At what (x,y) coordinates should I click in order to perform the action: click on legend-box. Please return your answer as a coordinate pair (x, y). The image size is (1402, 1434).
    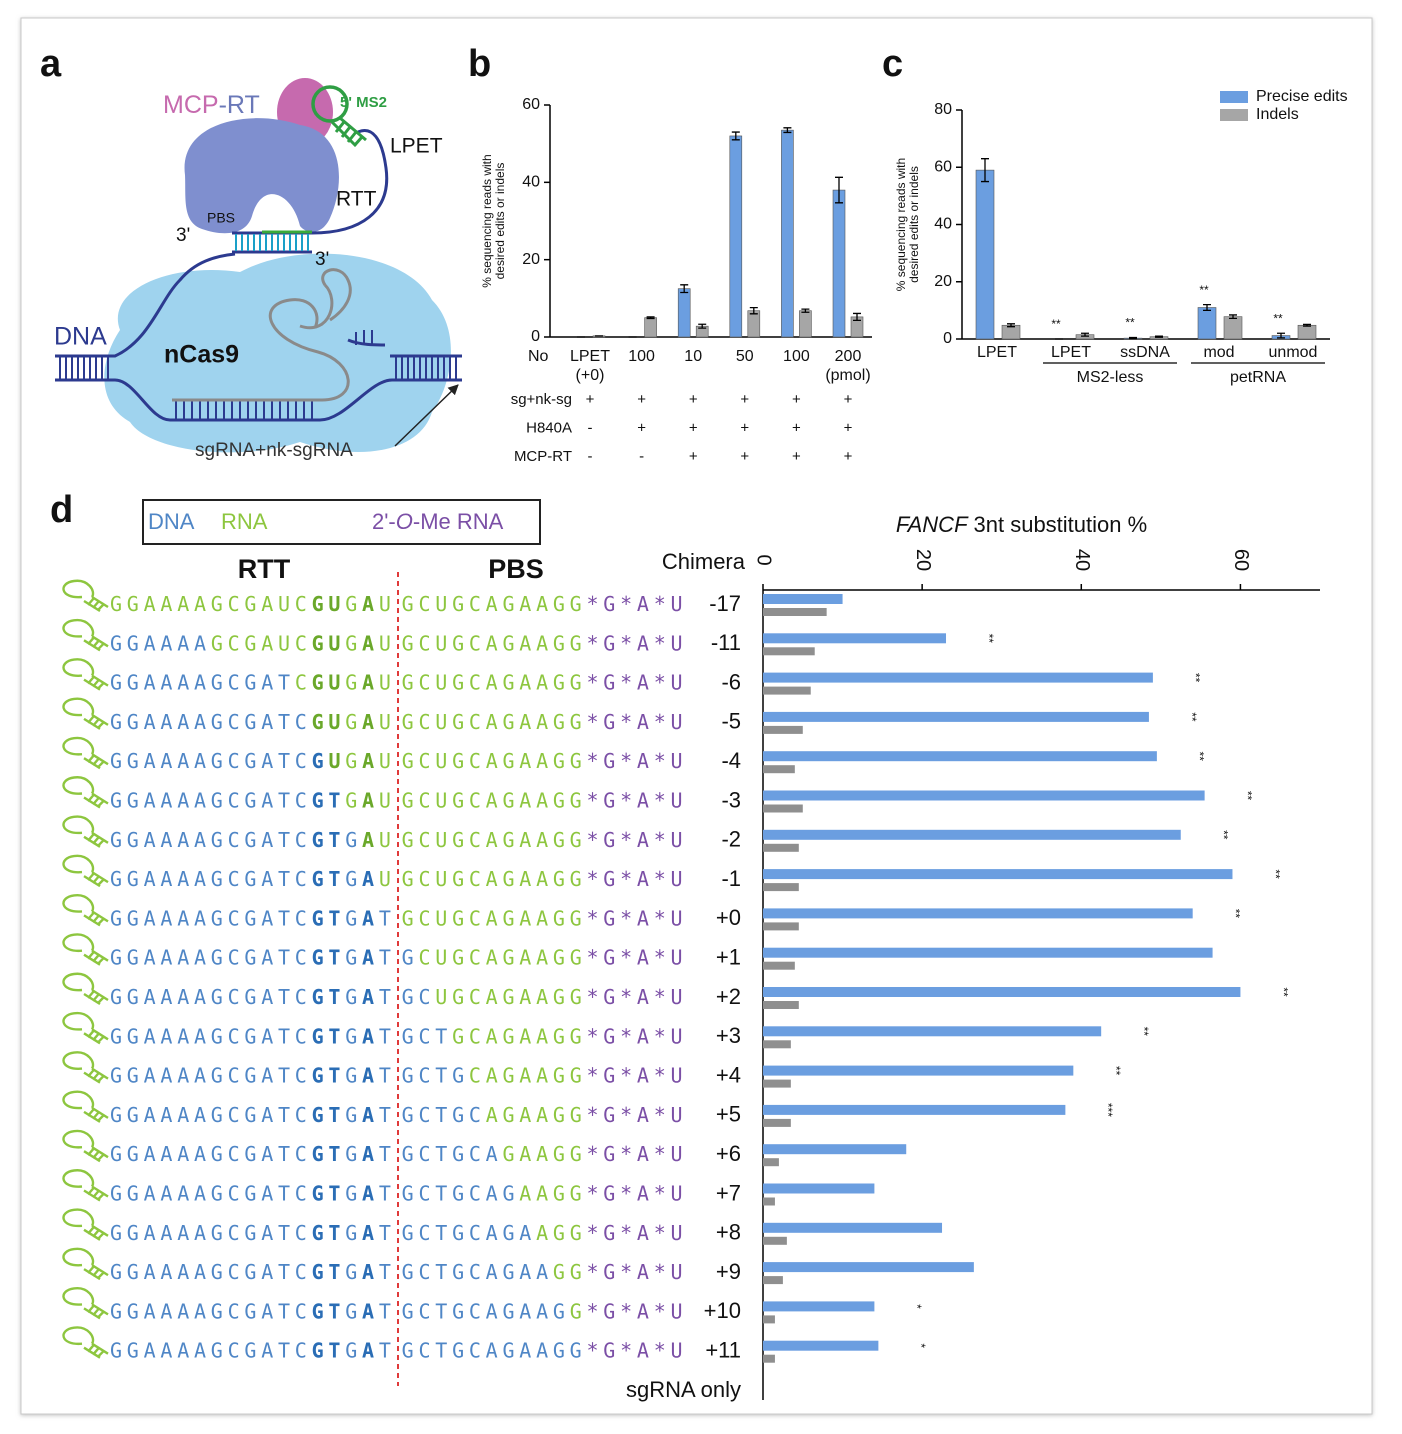
    Looking at the image, I should click on (341, 522).